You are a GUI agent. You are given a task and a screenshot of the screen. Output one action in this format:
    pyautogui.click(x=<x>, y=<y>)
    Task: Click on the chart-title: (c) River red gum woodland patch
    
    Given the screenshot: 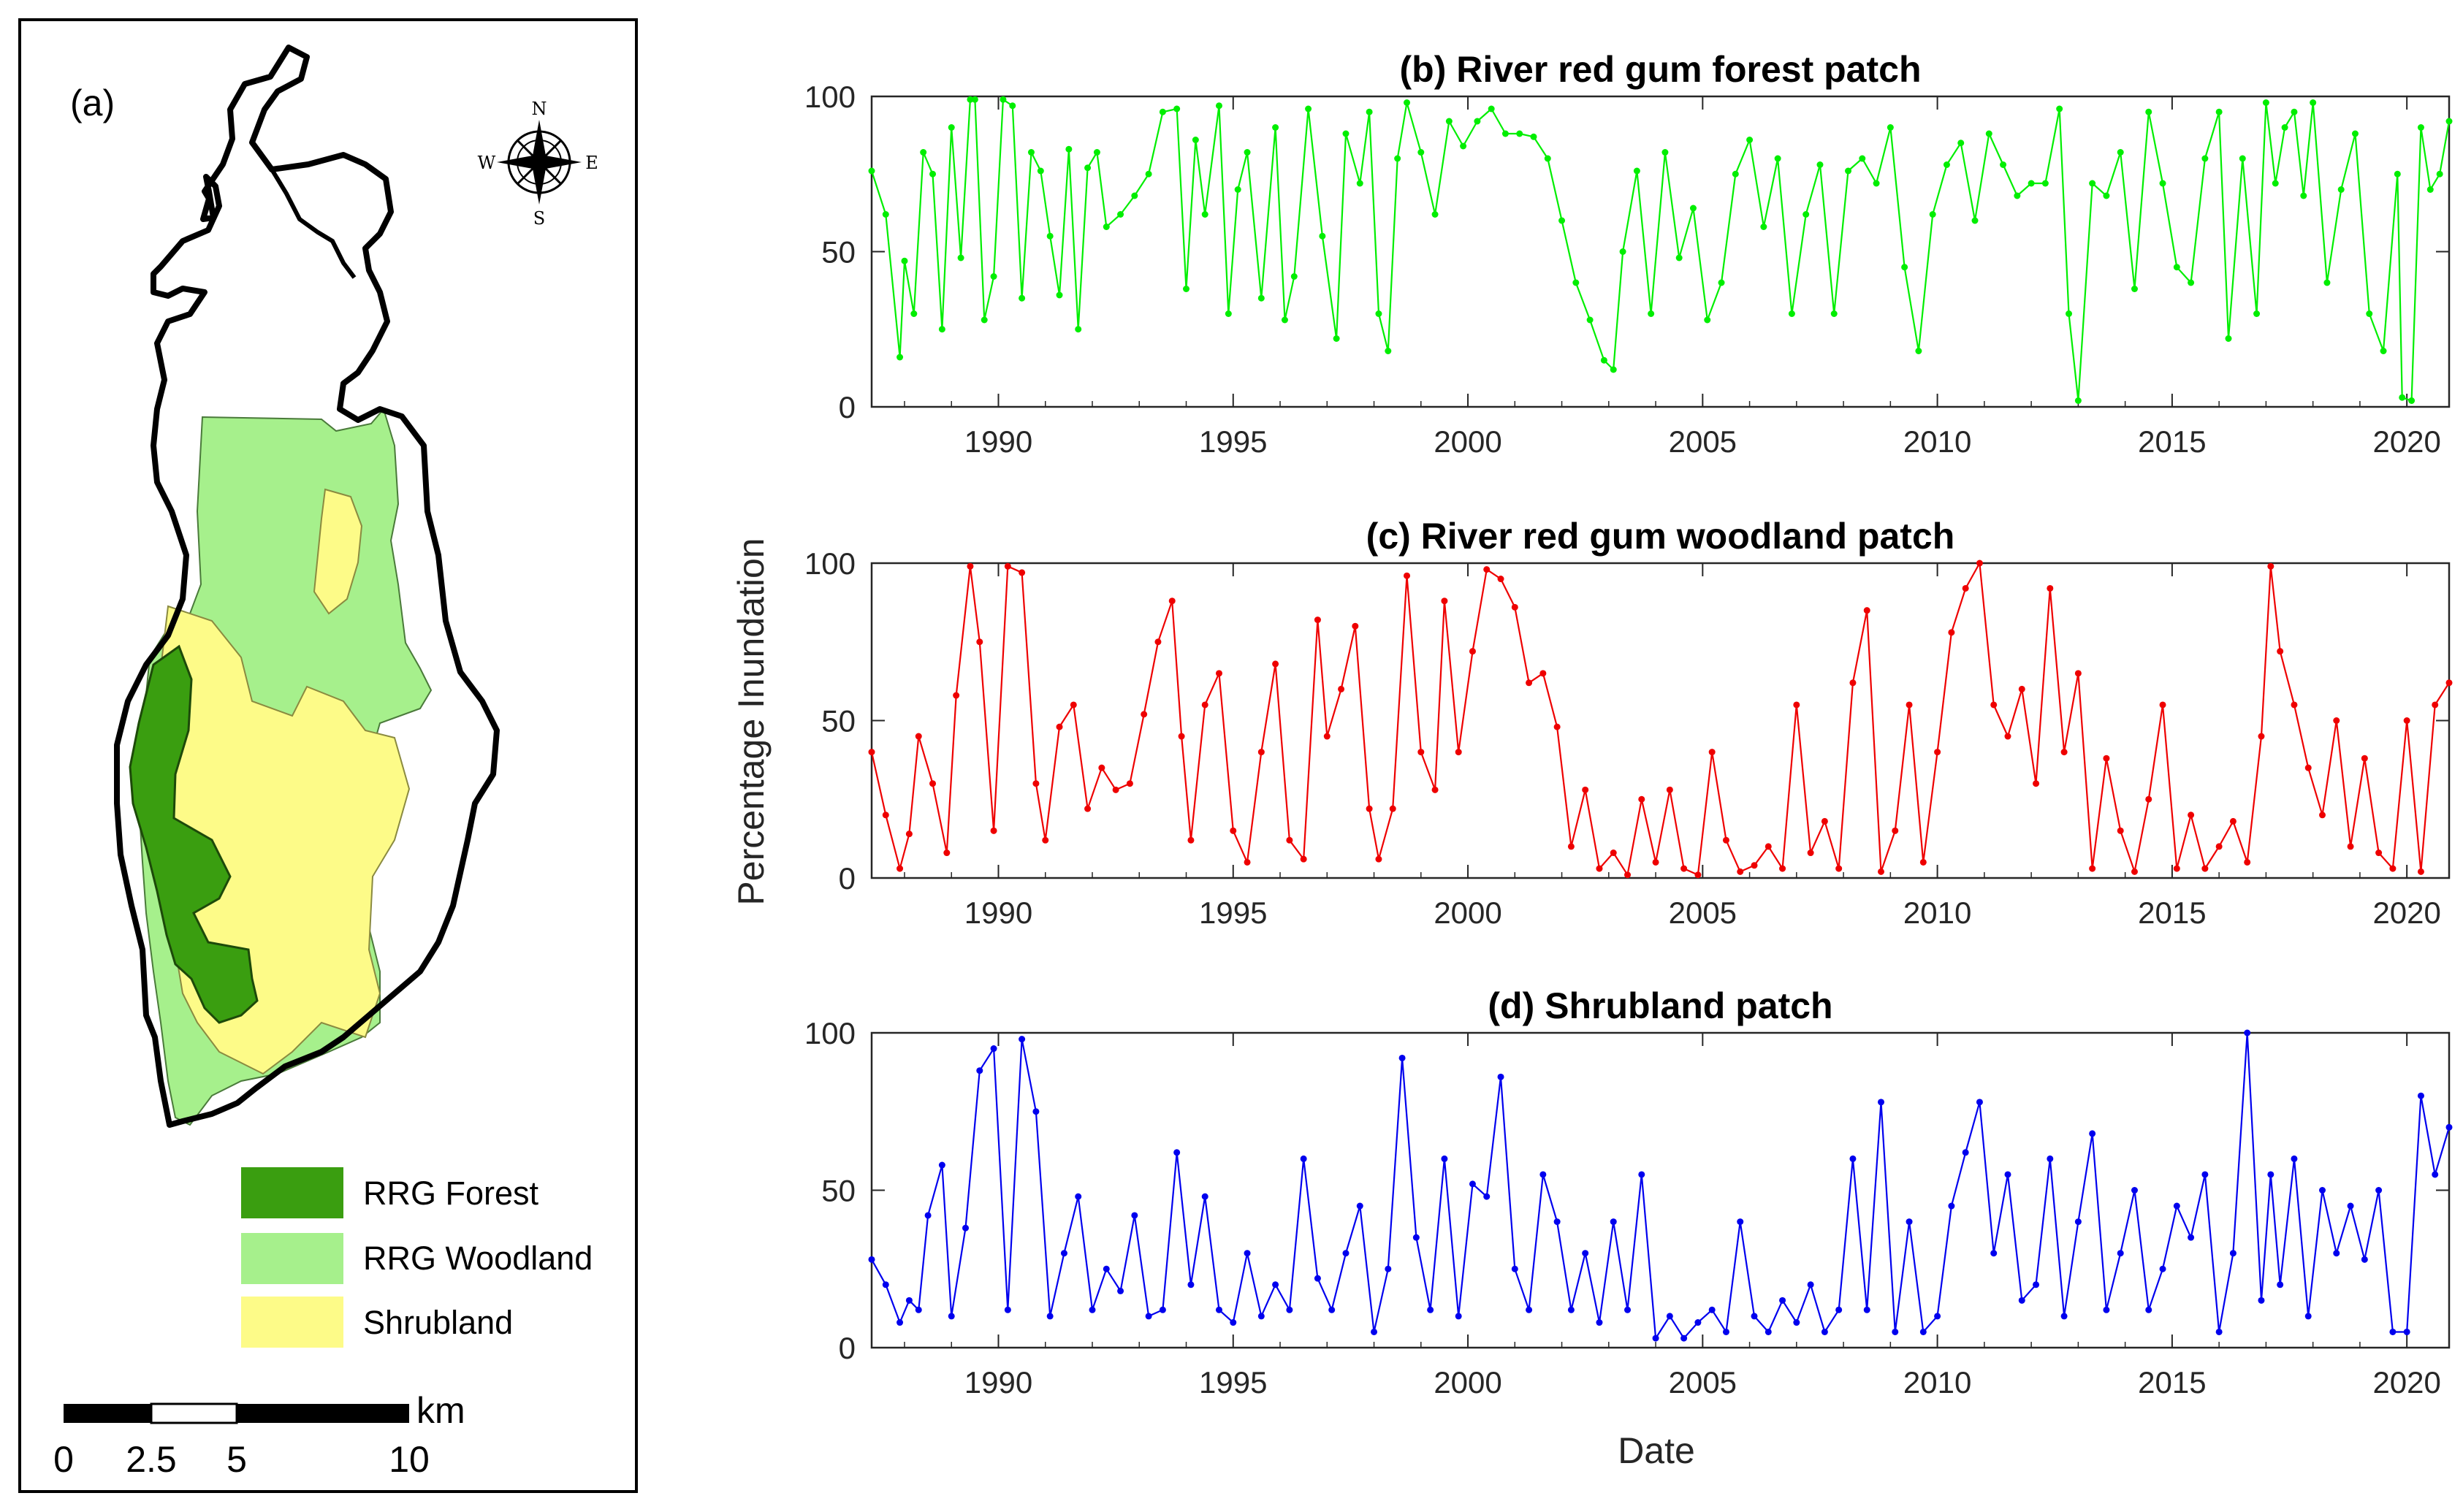 What is the action you would take?
    pyautogui.click(x=1660, y=536)
    